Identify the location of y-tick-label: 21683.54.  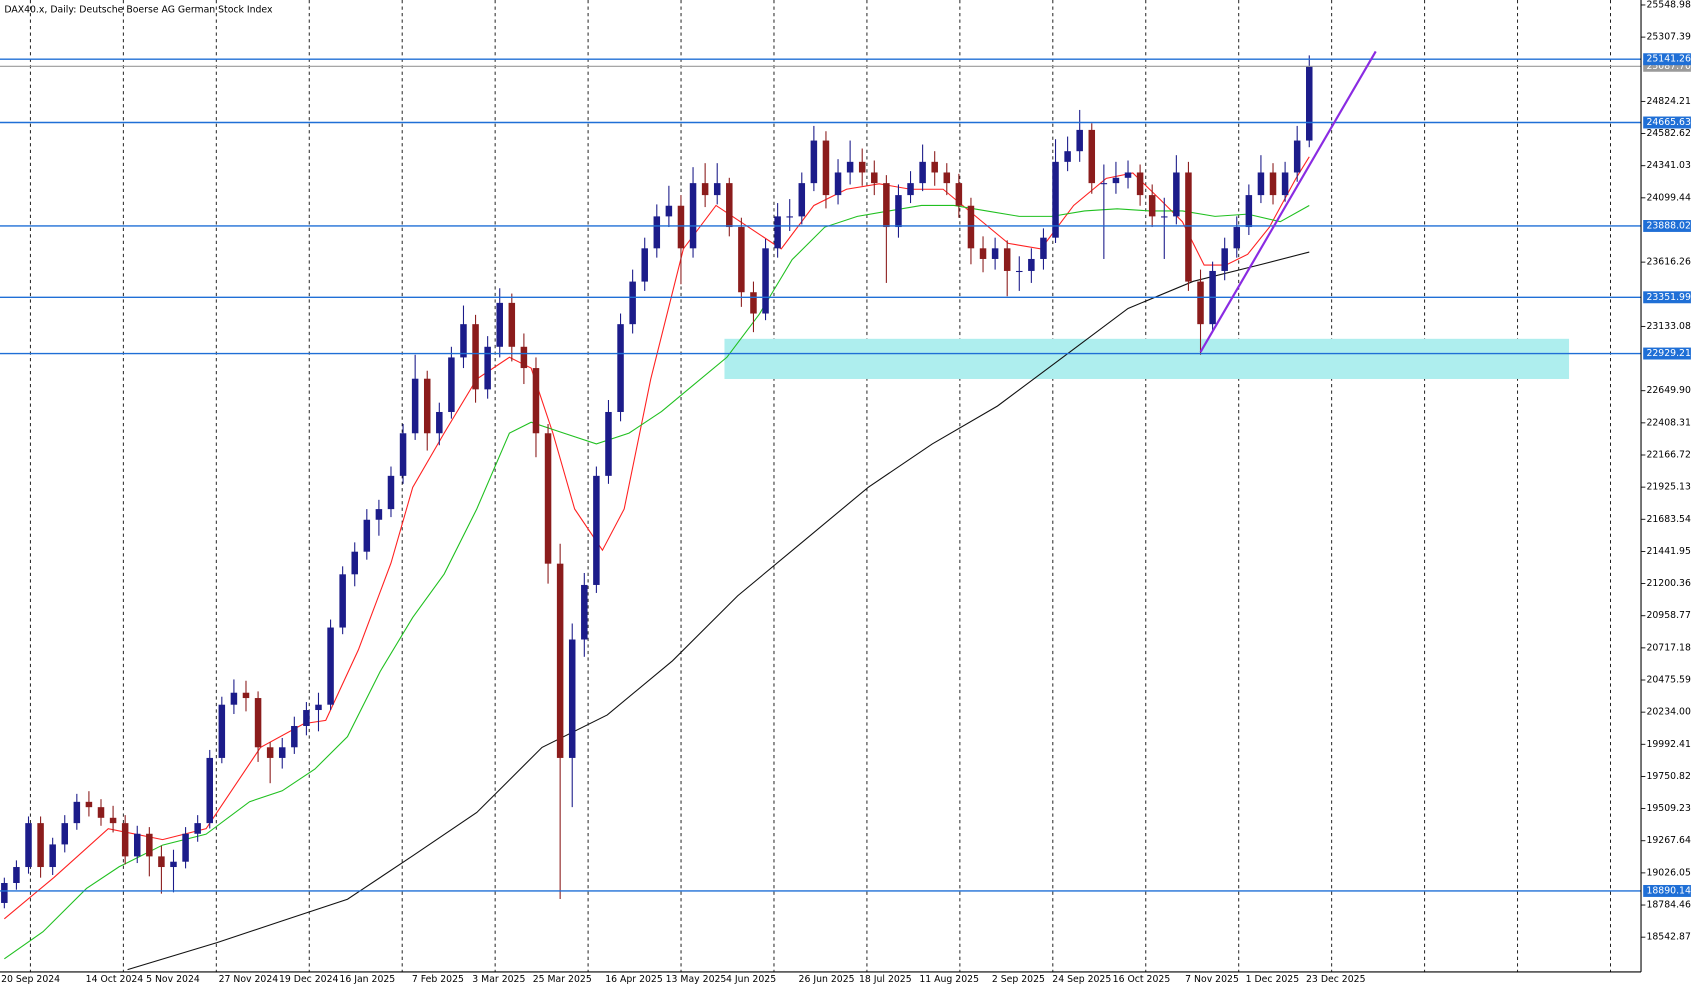
(1668, 519).